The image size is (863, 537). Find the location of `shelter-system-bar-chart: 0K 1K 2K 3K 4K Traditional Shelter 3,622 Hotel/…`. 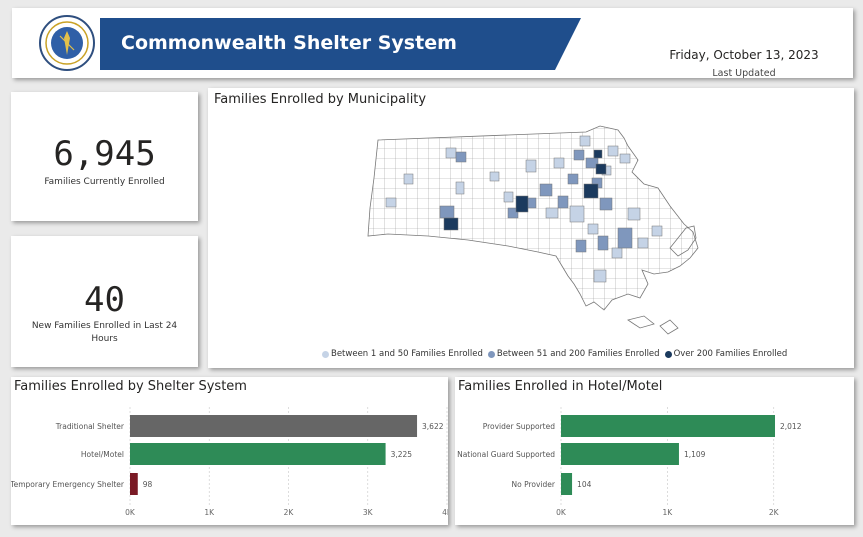

shelter-system-bar-chart: 0K 1K 2K 3K 4K Traditional Shelter 3,622 Hotel/… is located at coordinates (229, 462).